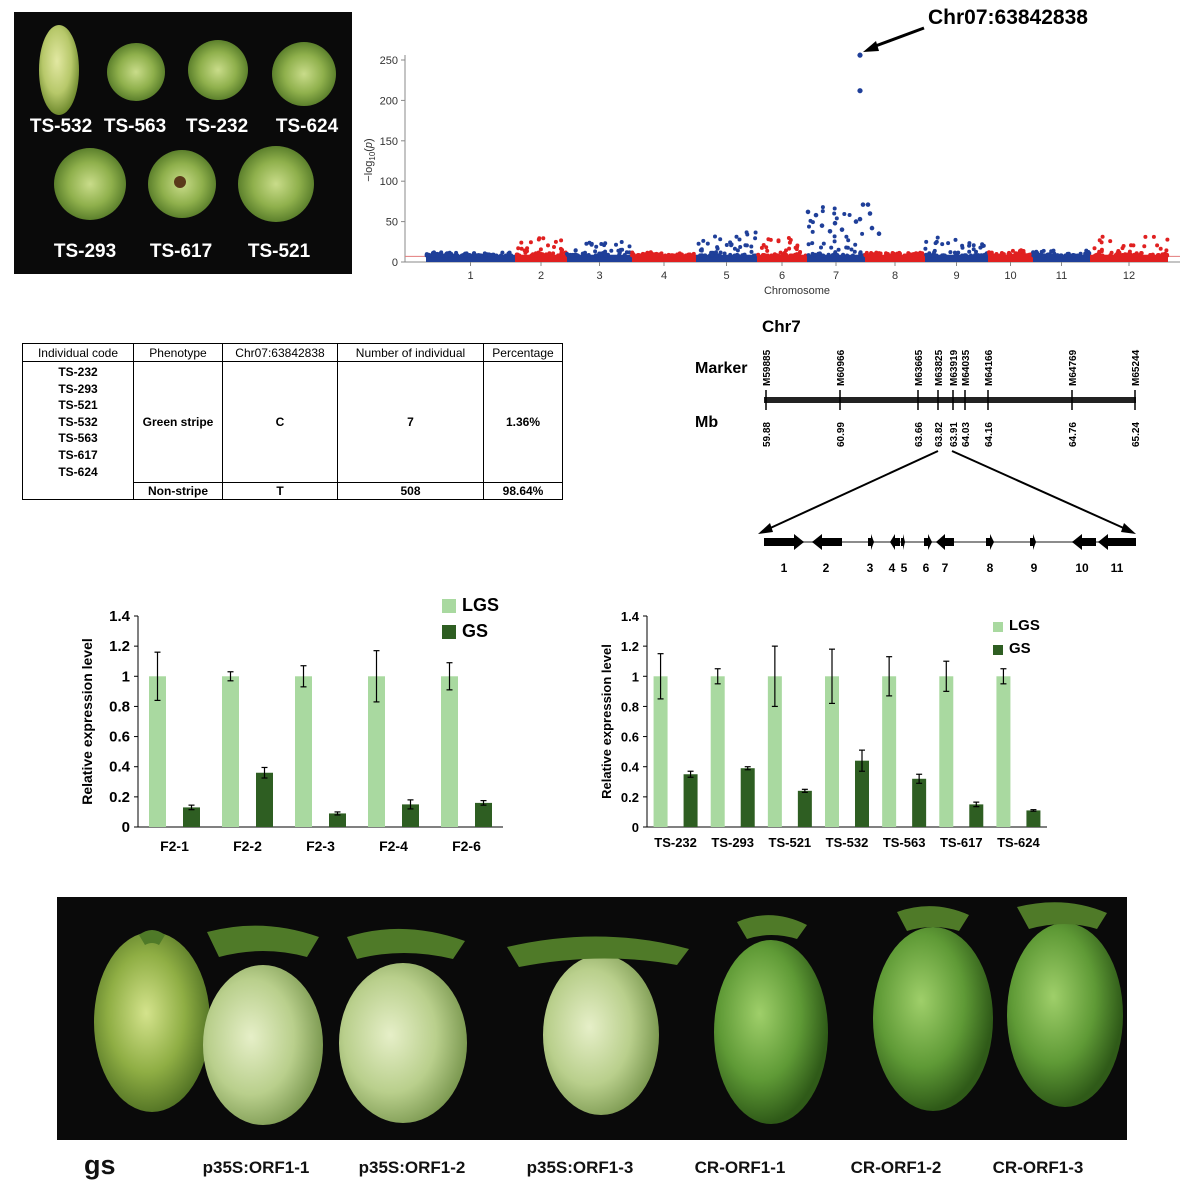  I want to click on position-label: 64.03, so click(966, 434).